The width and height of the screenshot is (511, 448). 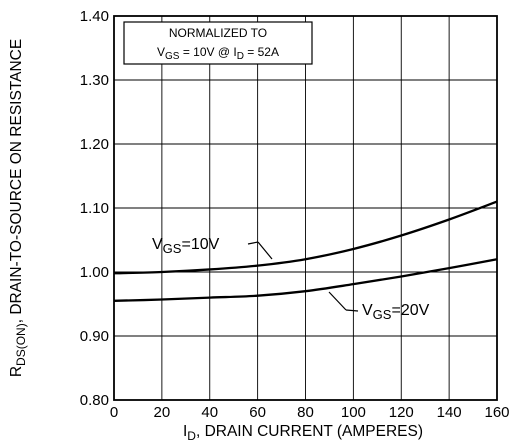 What do you see at coordinates (449, 412) in the screenshot?
I see `x-tick-label: 140` at bounding box center [449, 412].